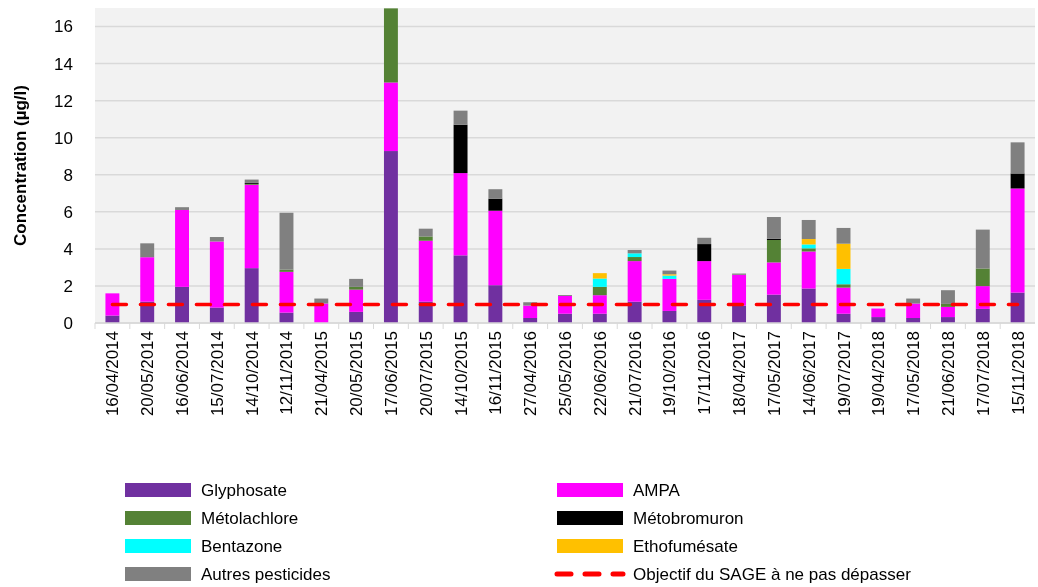 The image size is (1038, 587). I want to click on x-tick-label: 14/10/2014, so click(252, 374).